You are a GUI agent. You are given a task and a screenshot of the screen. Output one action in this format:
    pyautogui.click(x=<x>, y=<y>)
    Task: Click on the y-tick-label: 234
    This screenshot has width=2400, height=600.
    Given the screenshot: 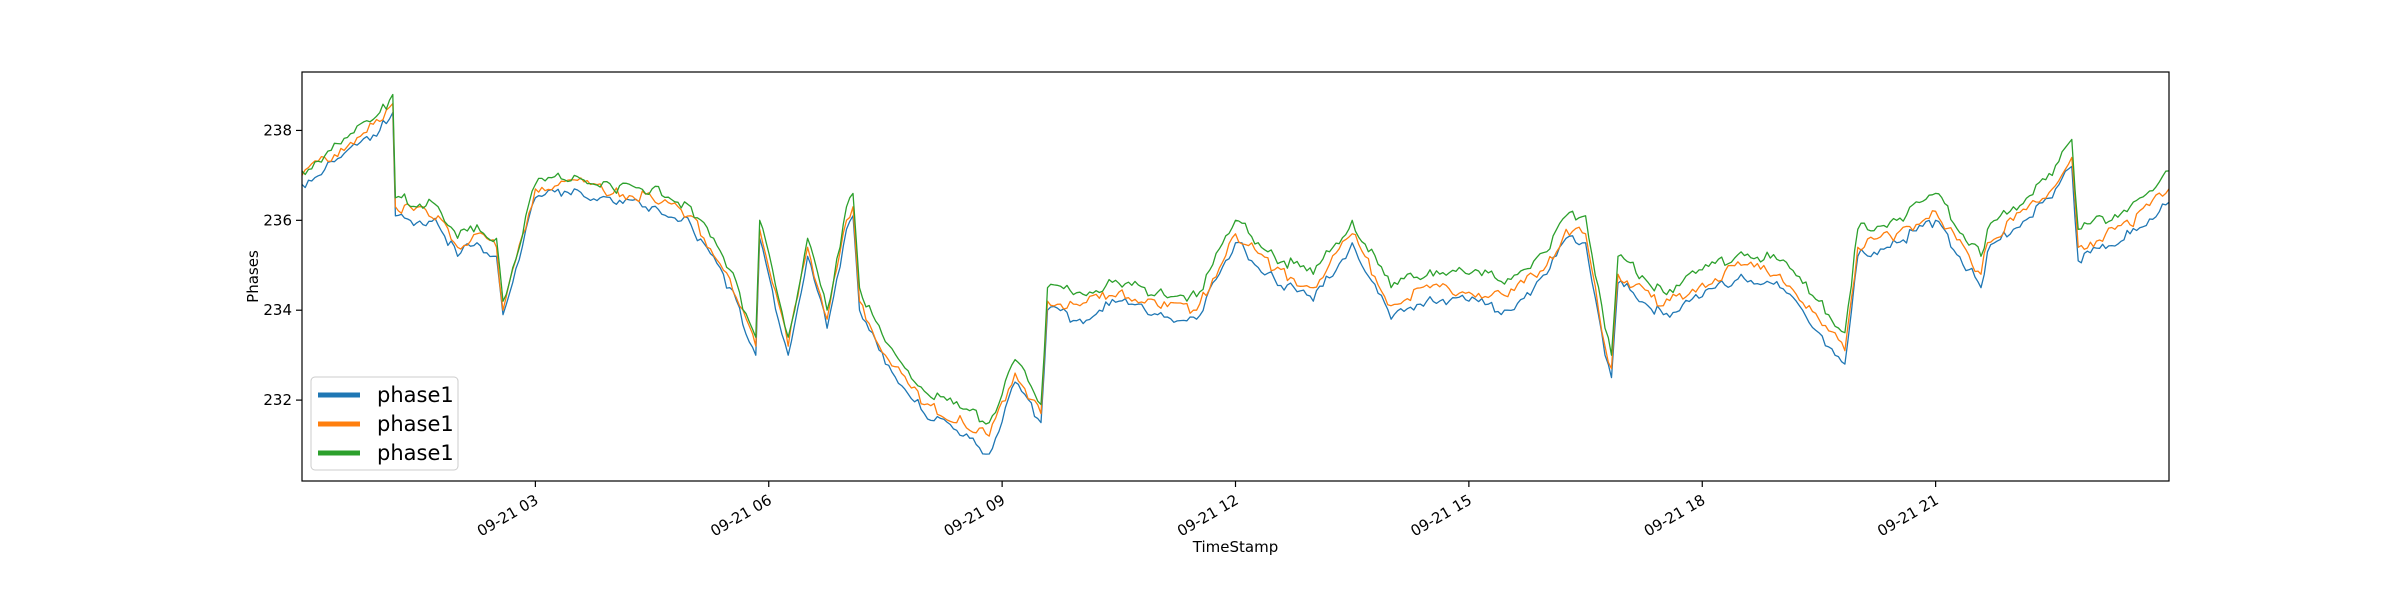 What is the action you would take?
    pyautogui.click(x=277, y=310)
    